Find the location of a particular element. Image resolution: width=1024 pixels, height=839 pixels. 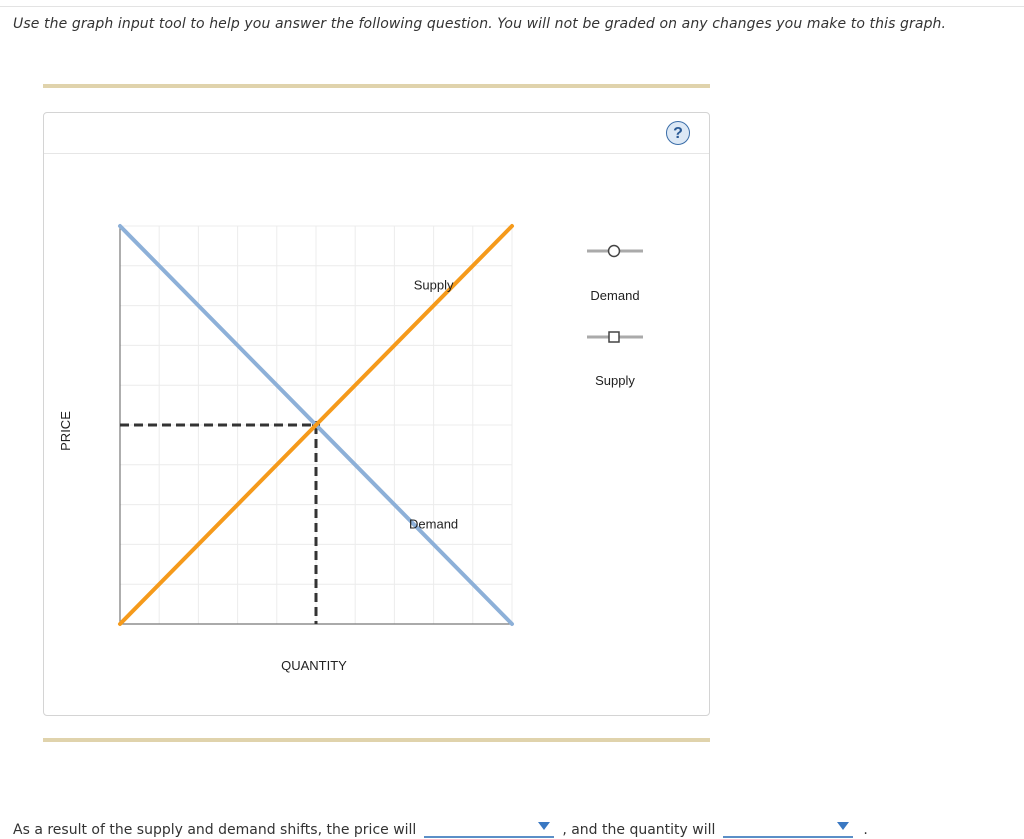

panel-header-divider is located at coordinates (376, 153).